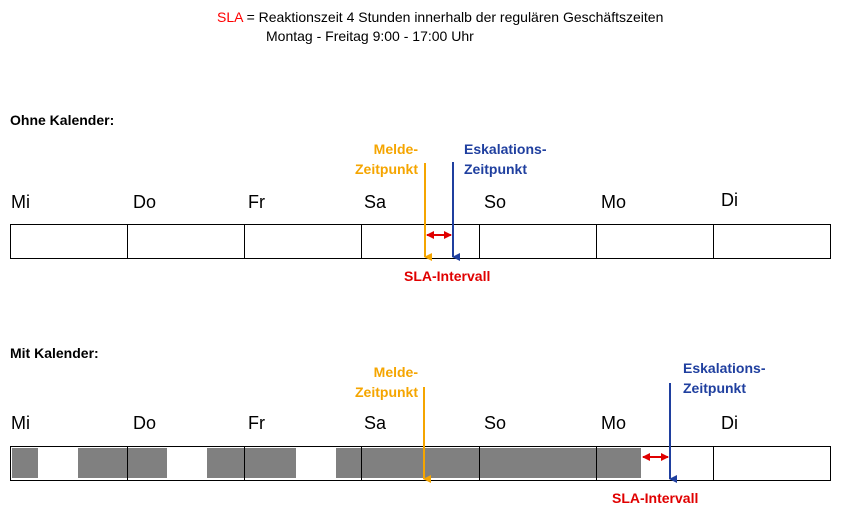 The image size is (842, 517). Describe the element at coordinates (230, 17) in the screenshot. I see `sla-term: SLA` at that location.